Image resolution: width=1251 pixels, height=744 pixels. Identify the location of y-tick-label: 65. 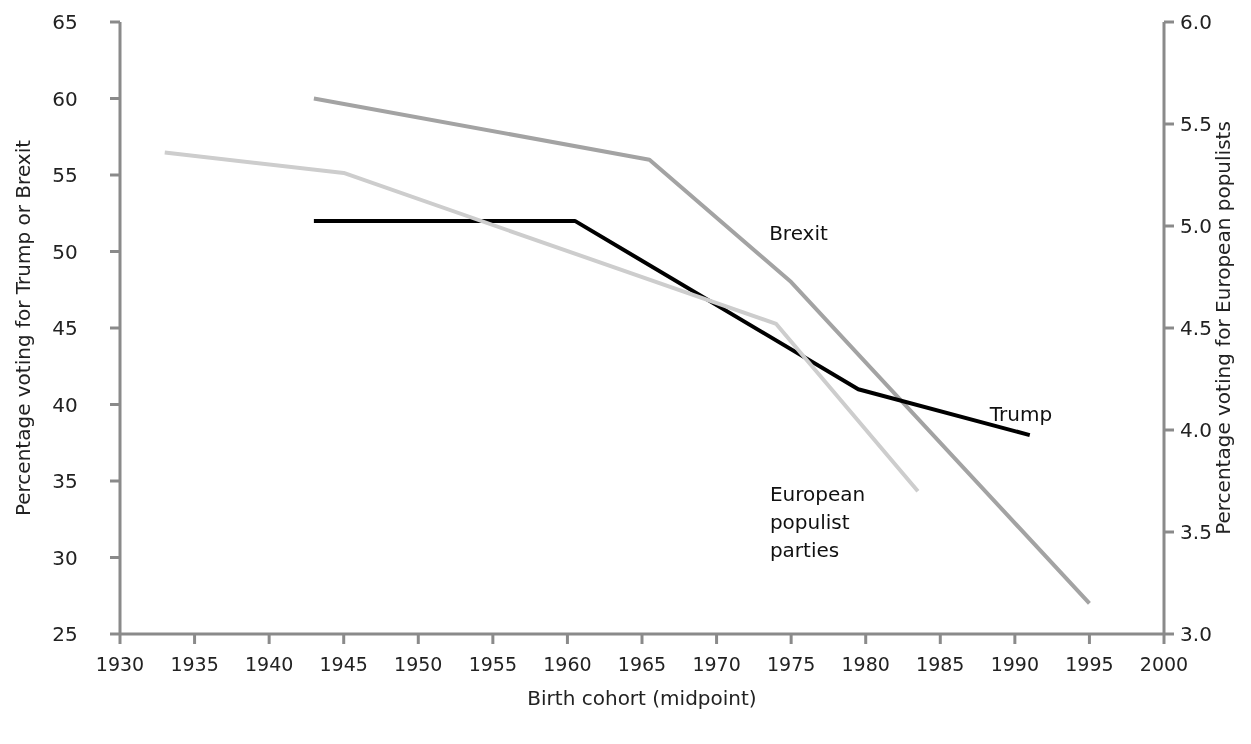
(65, 22).